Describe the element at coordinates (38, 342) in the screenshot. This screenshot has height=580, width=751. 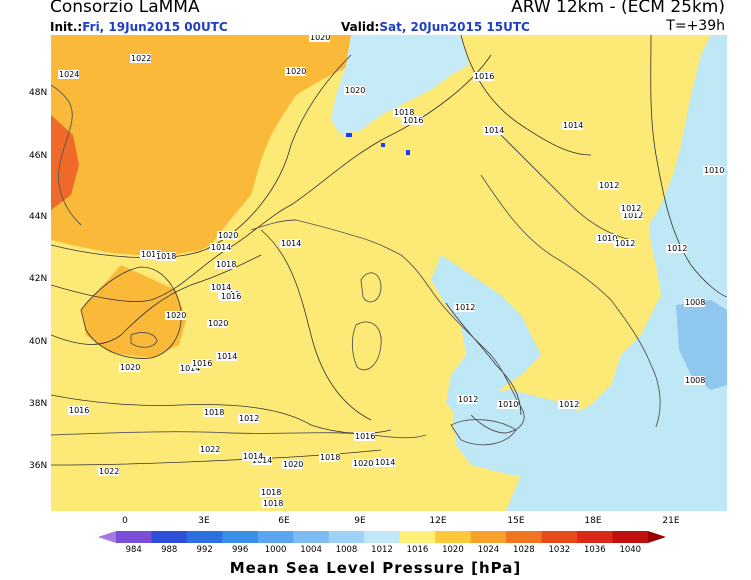
I see `lat-label-40n: 40N` at that location.